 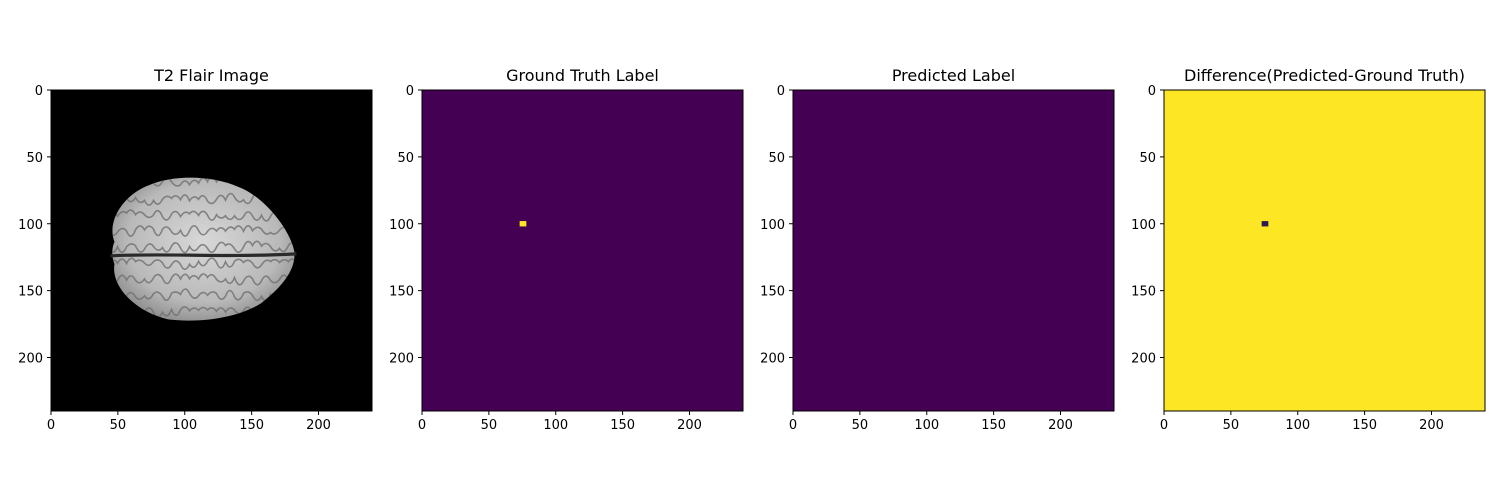 What do you see at coordinates (953, 75) in the screenshot?
I see `chart-title: Predicted Label` at bounding box center [953, 75].